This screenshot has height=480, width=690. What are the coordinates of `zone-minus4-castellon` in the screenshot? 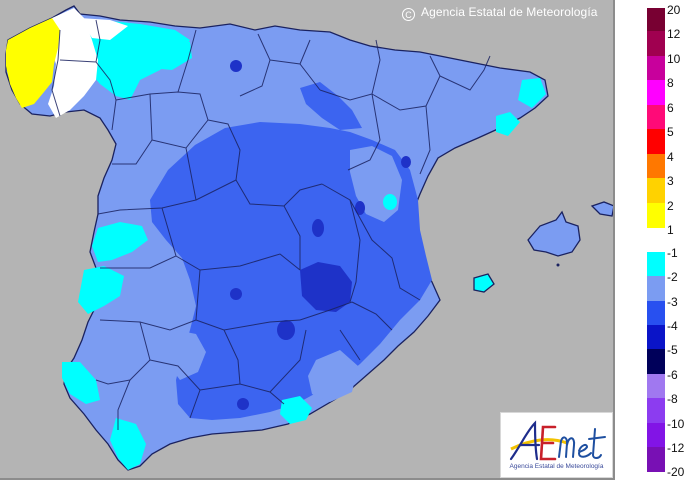 It's located at (406, 162).